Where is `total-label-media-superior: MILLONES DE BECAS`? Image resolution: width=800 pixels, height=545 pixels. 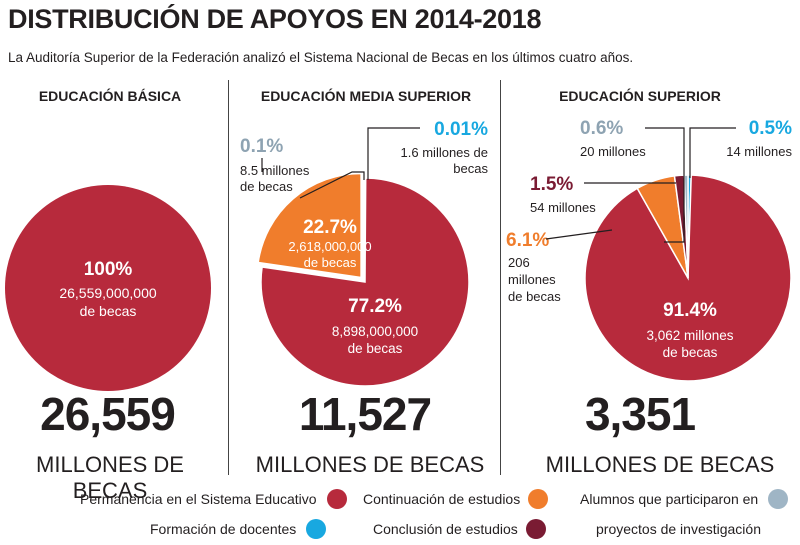
total-label-media-superior: MILLONES DE BECAS is located at coordinates (370, 464).